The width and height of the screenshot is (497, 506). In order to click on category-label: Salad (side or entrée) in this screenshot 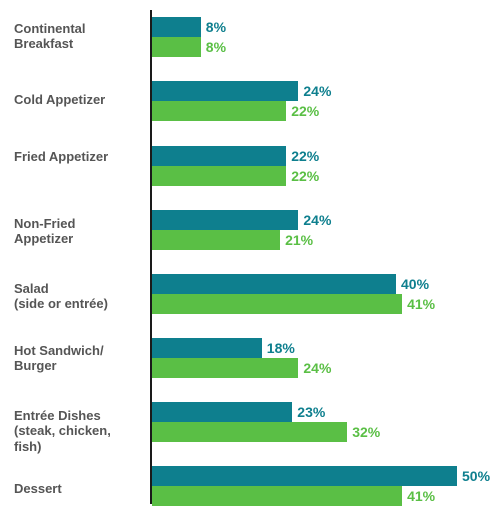, I will do `click(84, 296)`.